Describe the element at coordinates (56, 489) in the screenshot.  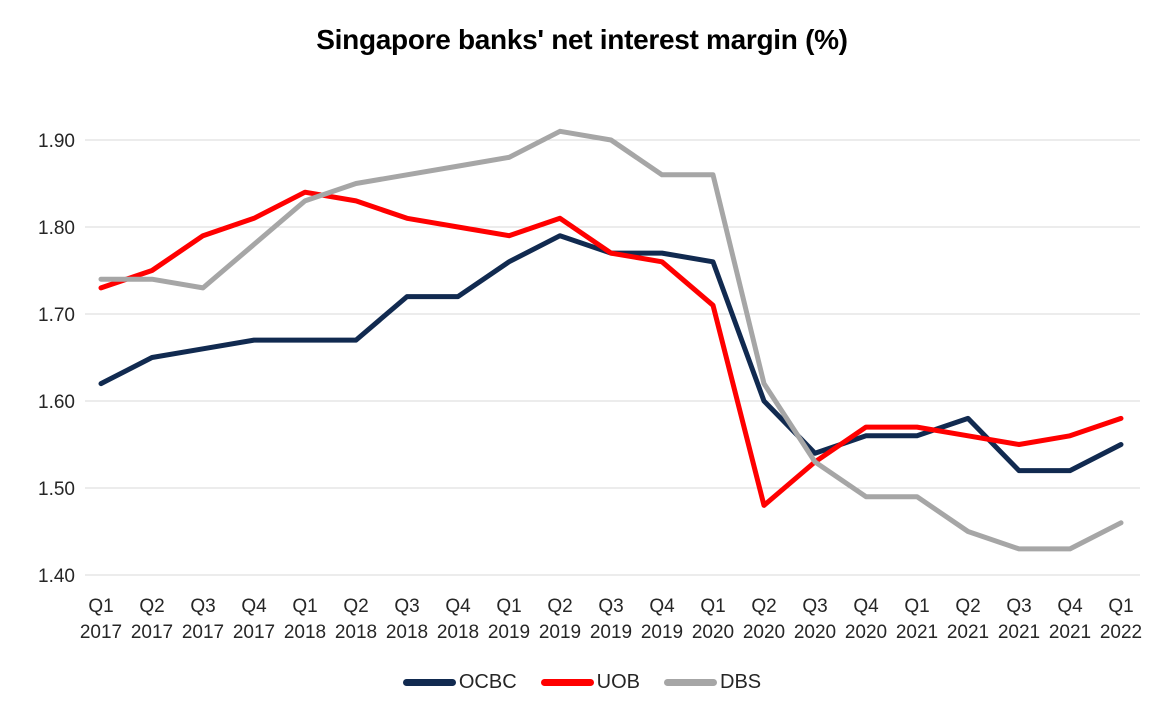
I see `y-tick-label: 1.50` at that location.